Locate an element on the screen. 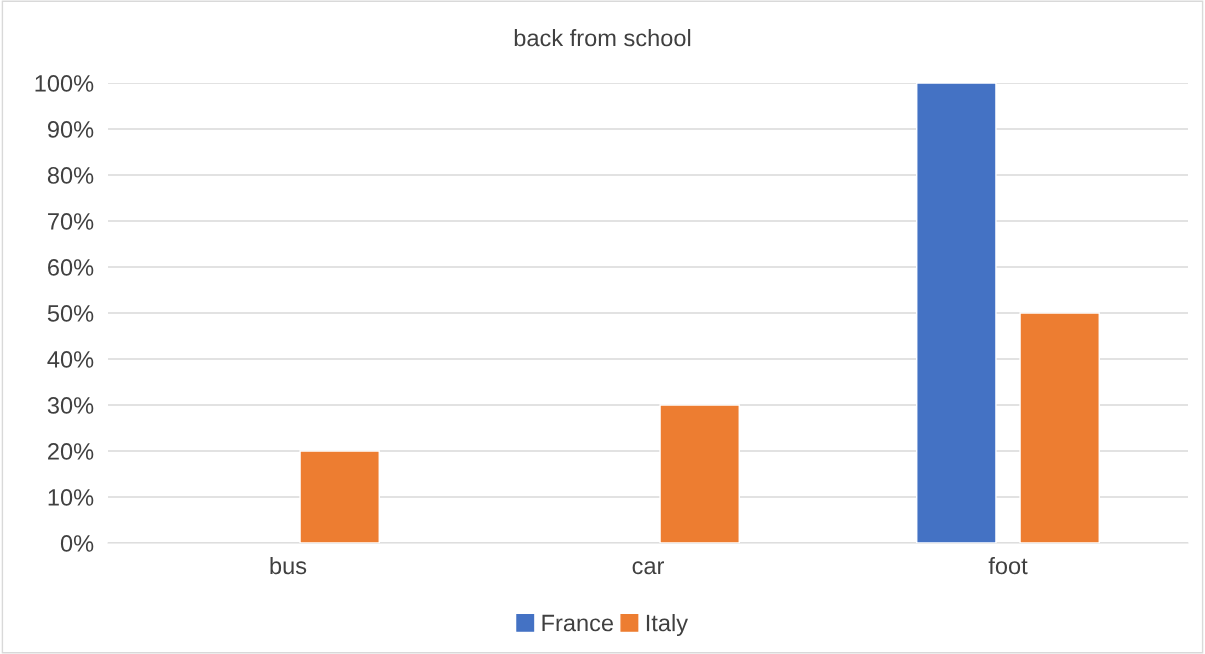 The image size is (1205, 654). y-tick-label: 70% is located at coordinates (71, 221).